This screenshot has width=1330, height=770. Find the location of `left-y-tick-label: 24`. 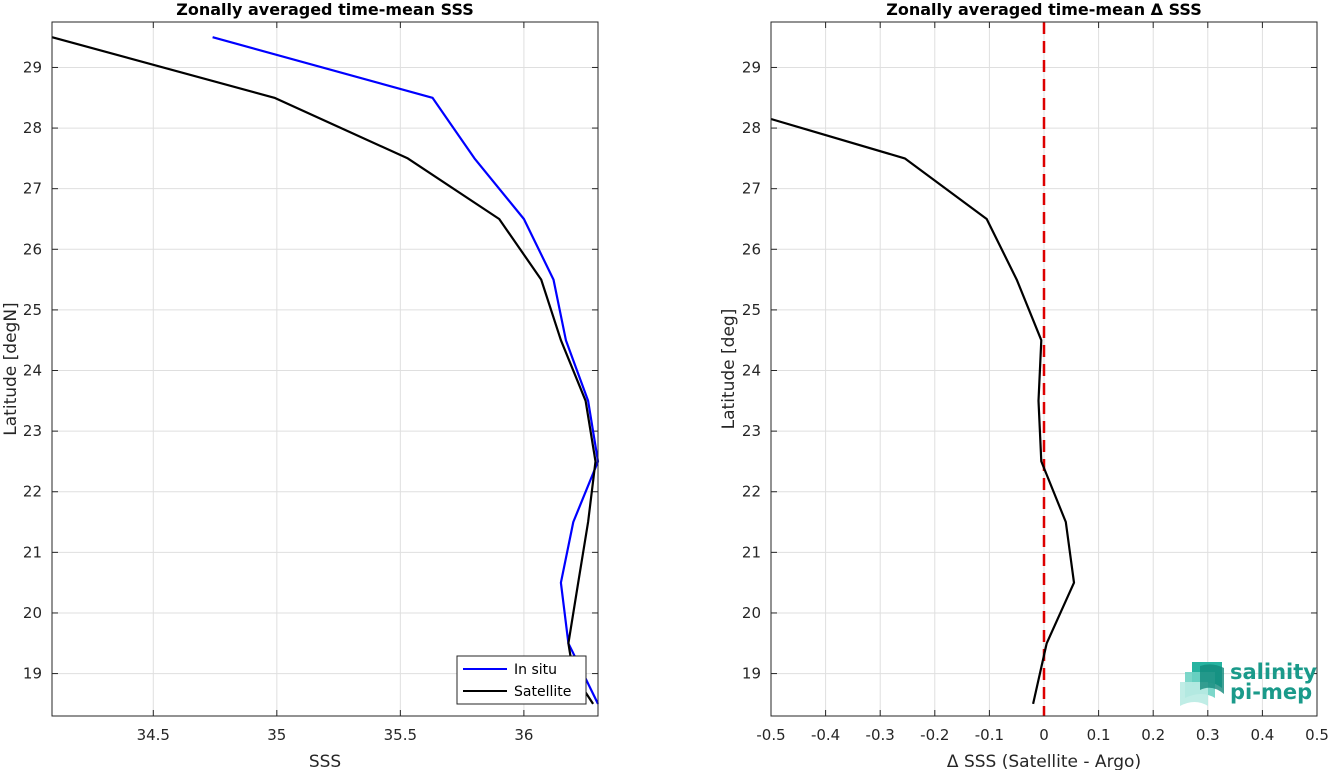

left-y-tick-label: 24 is located at coordinates (32, 371).